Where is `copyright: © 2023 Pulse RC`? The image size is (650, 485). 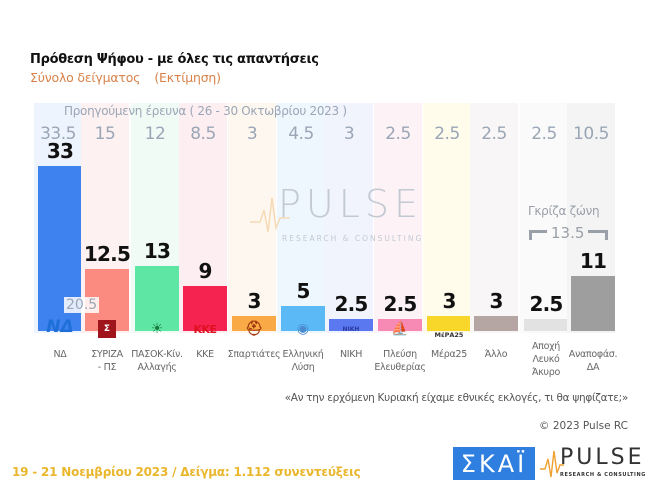 copyright: © 2023 Pulse RC is located at coordinates (583, 426).